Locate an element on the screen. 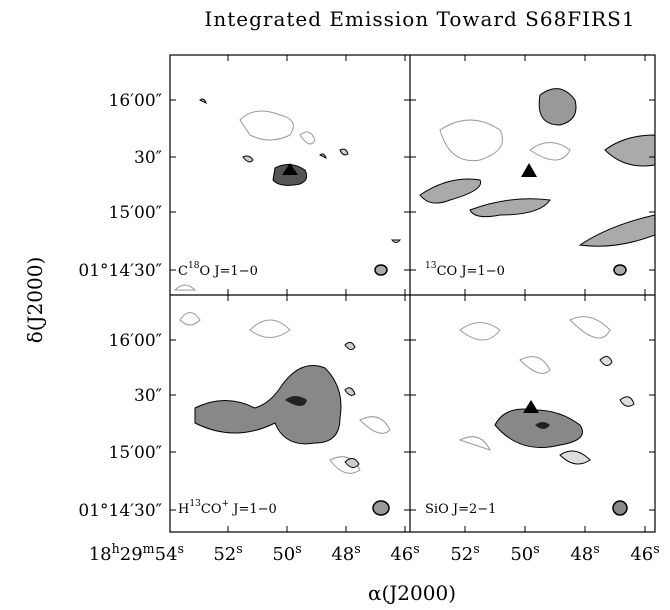 This screenshot has width=670, height=610. x-tick-label: 18h29m54s is located at coordinates (136, 553).